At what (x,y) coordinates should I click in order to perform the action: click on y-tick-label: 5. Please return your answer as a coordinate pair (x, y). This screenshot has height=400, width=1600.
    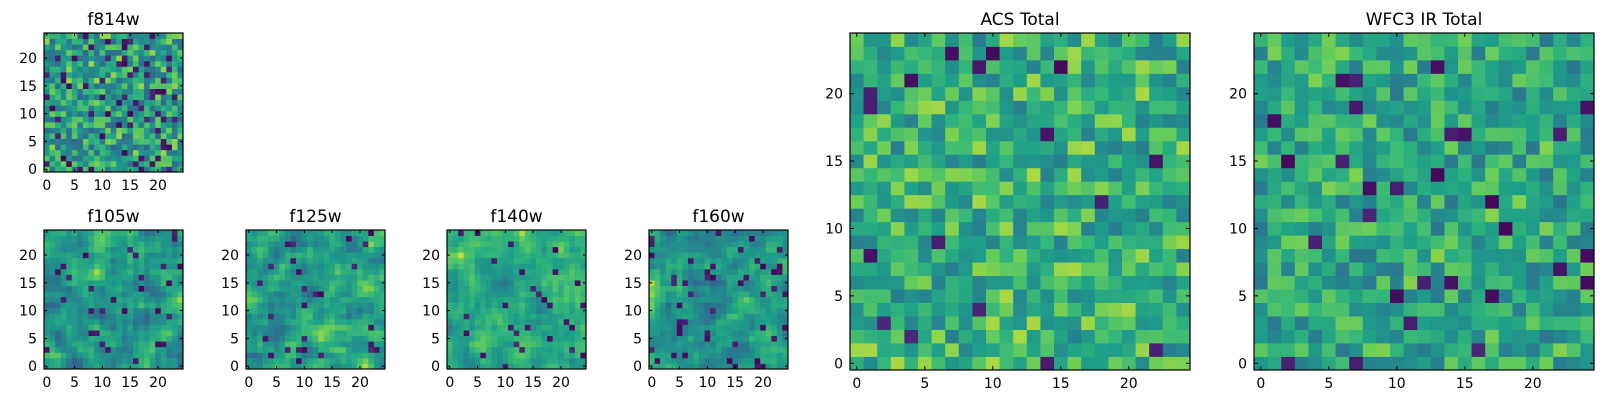
    Looking at the image, I should click on (234, 339).